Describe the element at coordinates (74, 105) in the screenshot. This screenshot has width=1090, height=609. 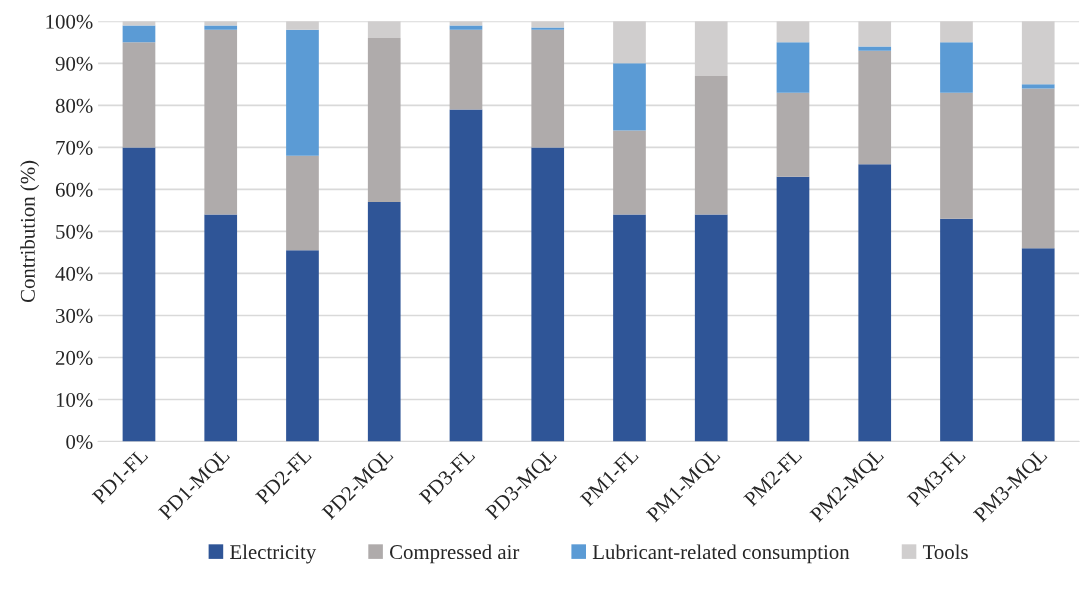
I see `y-tick-label: 80%` at that location.